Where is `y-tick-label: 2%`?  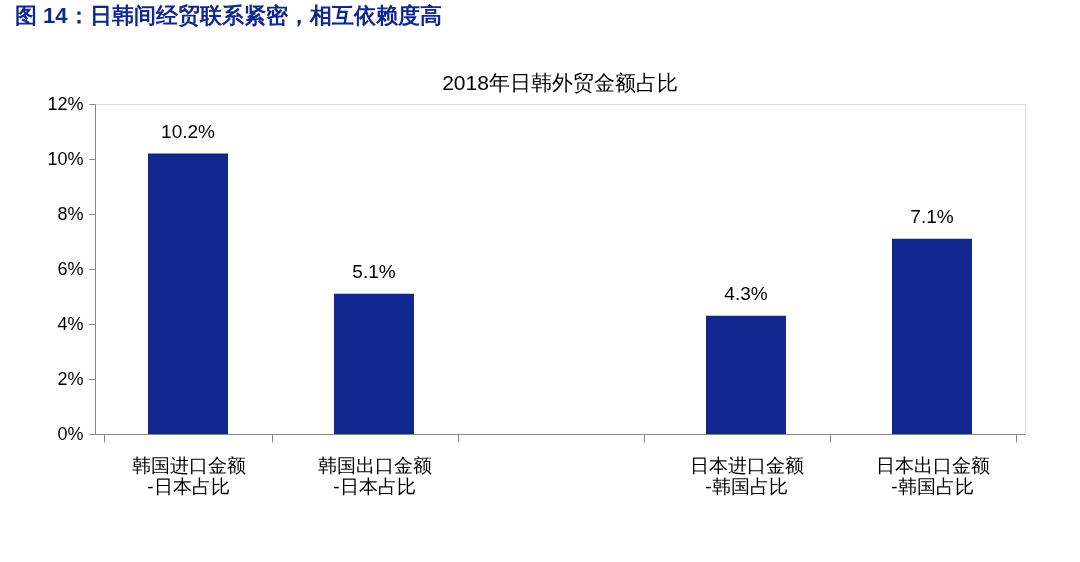
y-tick-label: 2% is located at coordinates (70, 378).